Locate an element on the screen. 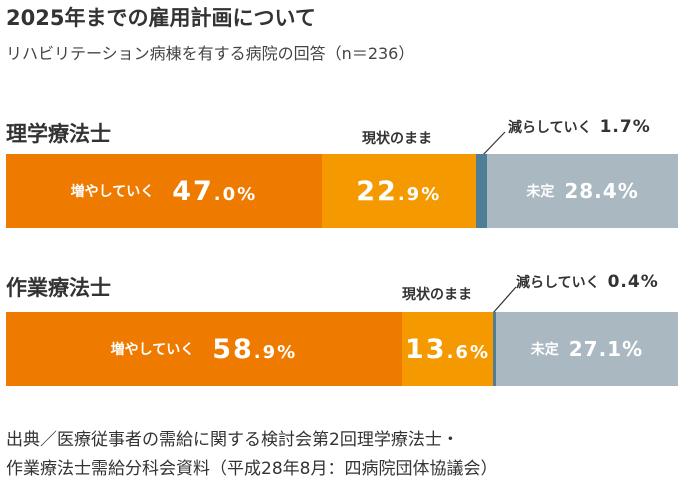  bar-label-undecided-pt: 未定 is located at coordinates (540, 192).